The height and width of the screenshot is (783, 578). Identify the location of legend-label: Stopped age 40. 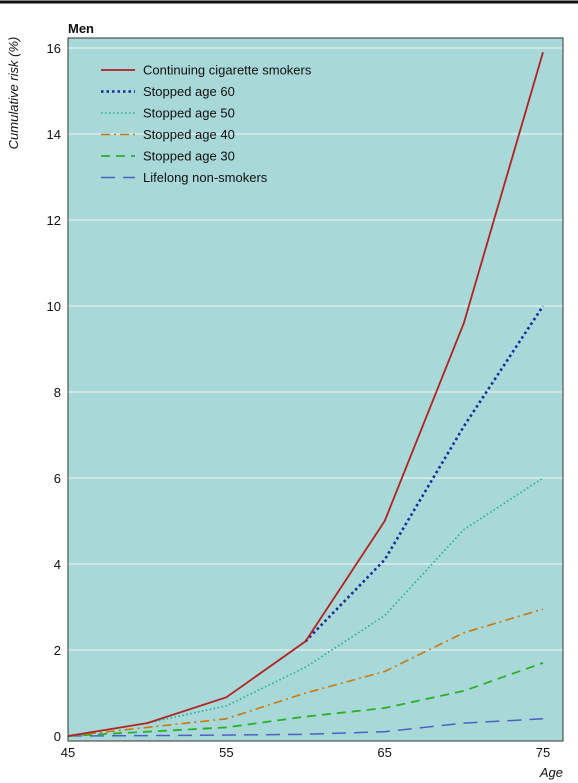
(189, 134).